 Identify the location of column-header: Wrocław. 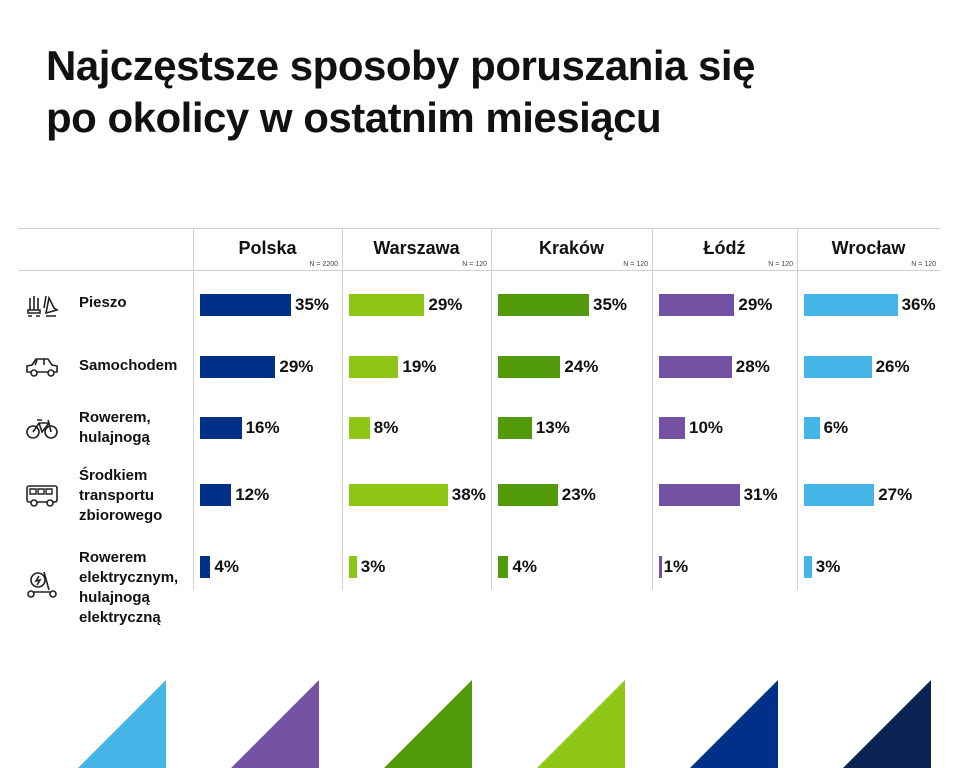
(868, 248).